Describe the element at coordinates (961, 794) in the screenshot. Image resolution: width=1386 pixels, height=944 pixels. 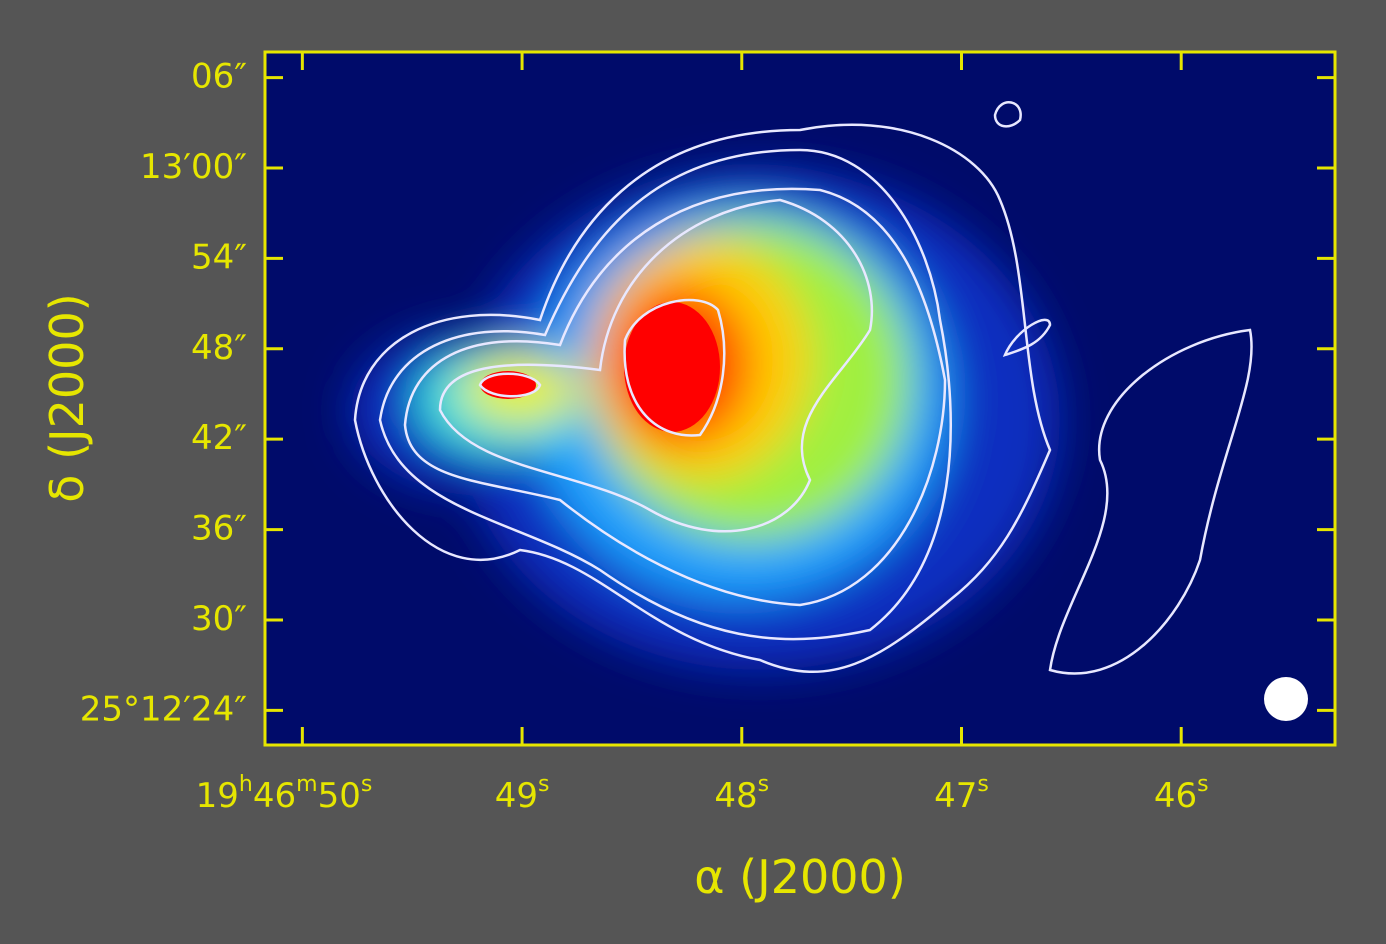
I see `x-tick-label: 47s` at that location.